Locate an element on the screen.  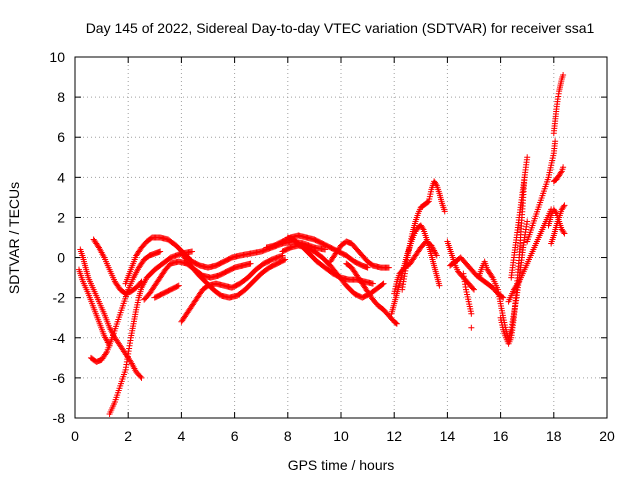
series-track-ad is located at coordinates (558, 104).